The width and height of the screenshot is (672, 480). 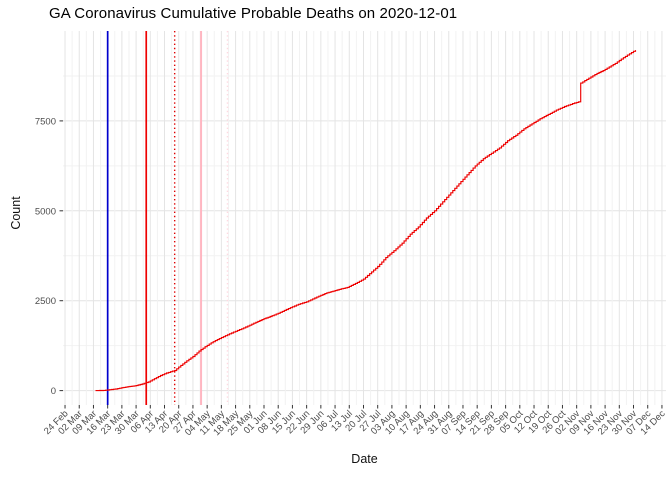 I want to click on y-tick-label: 5000, so click(x=45, y=211).